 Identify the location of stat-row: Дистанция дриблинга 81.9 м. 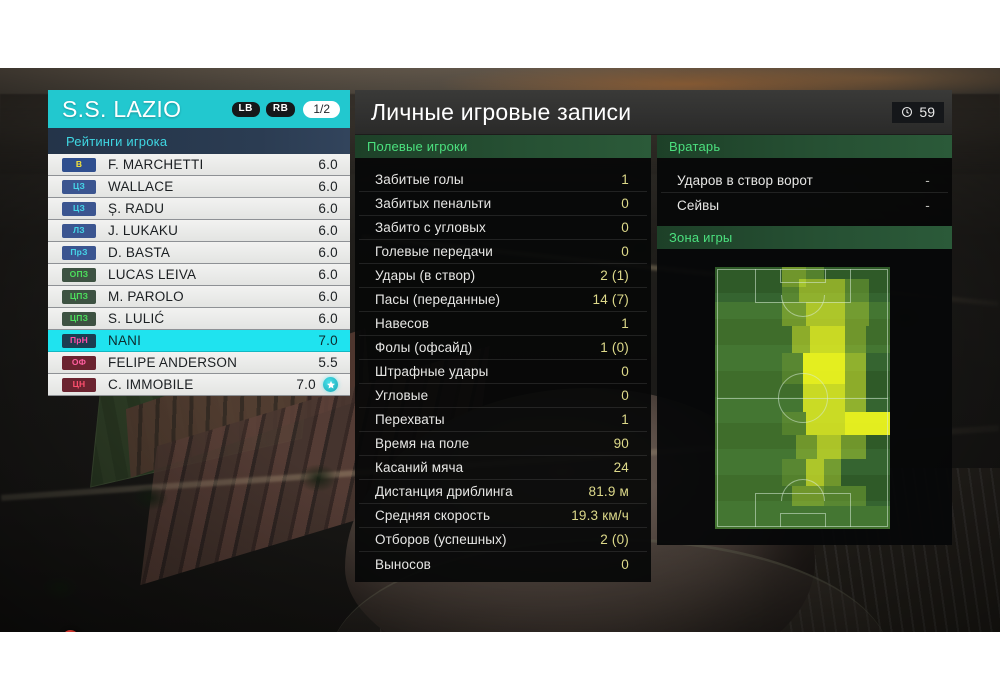
(503, 492).